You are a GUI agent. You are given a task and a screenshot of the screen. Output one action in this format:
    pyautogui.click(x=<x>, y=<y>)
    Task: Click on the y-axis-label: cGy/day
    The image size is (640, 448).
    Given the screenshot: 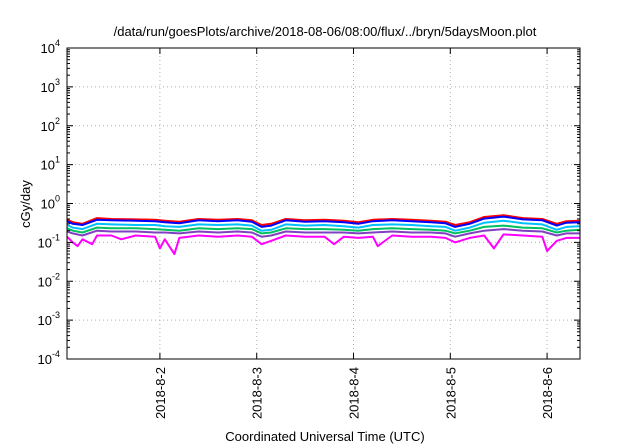 What is the action you would take?
    pyautogui.click(x=25, y=204)
    